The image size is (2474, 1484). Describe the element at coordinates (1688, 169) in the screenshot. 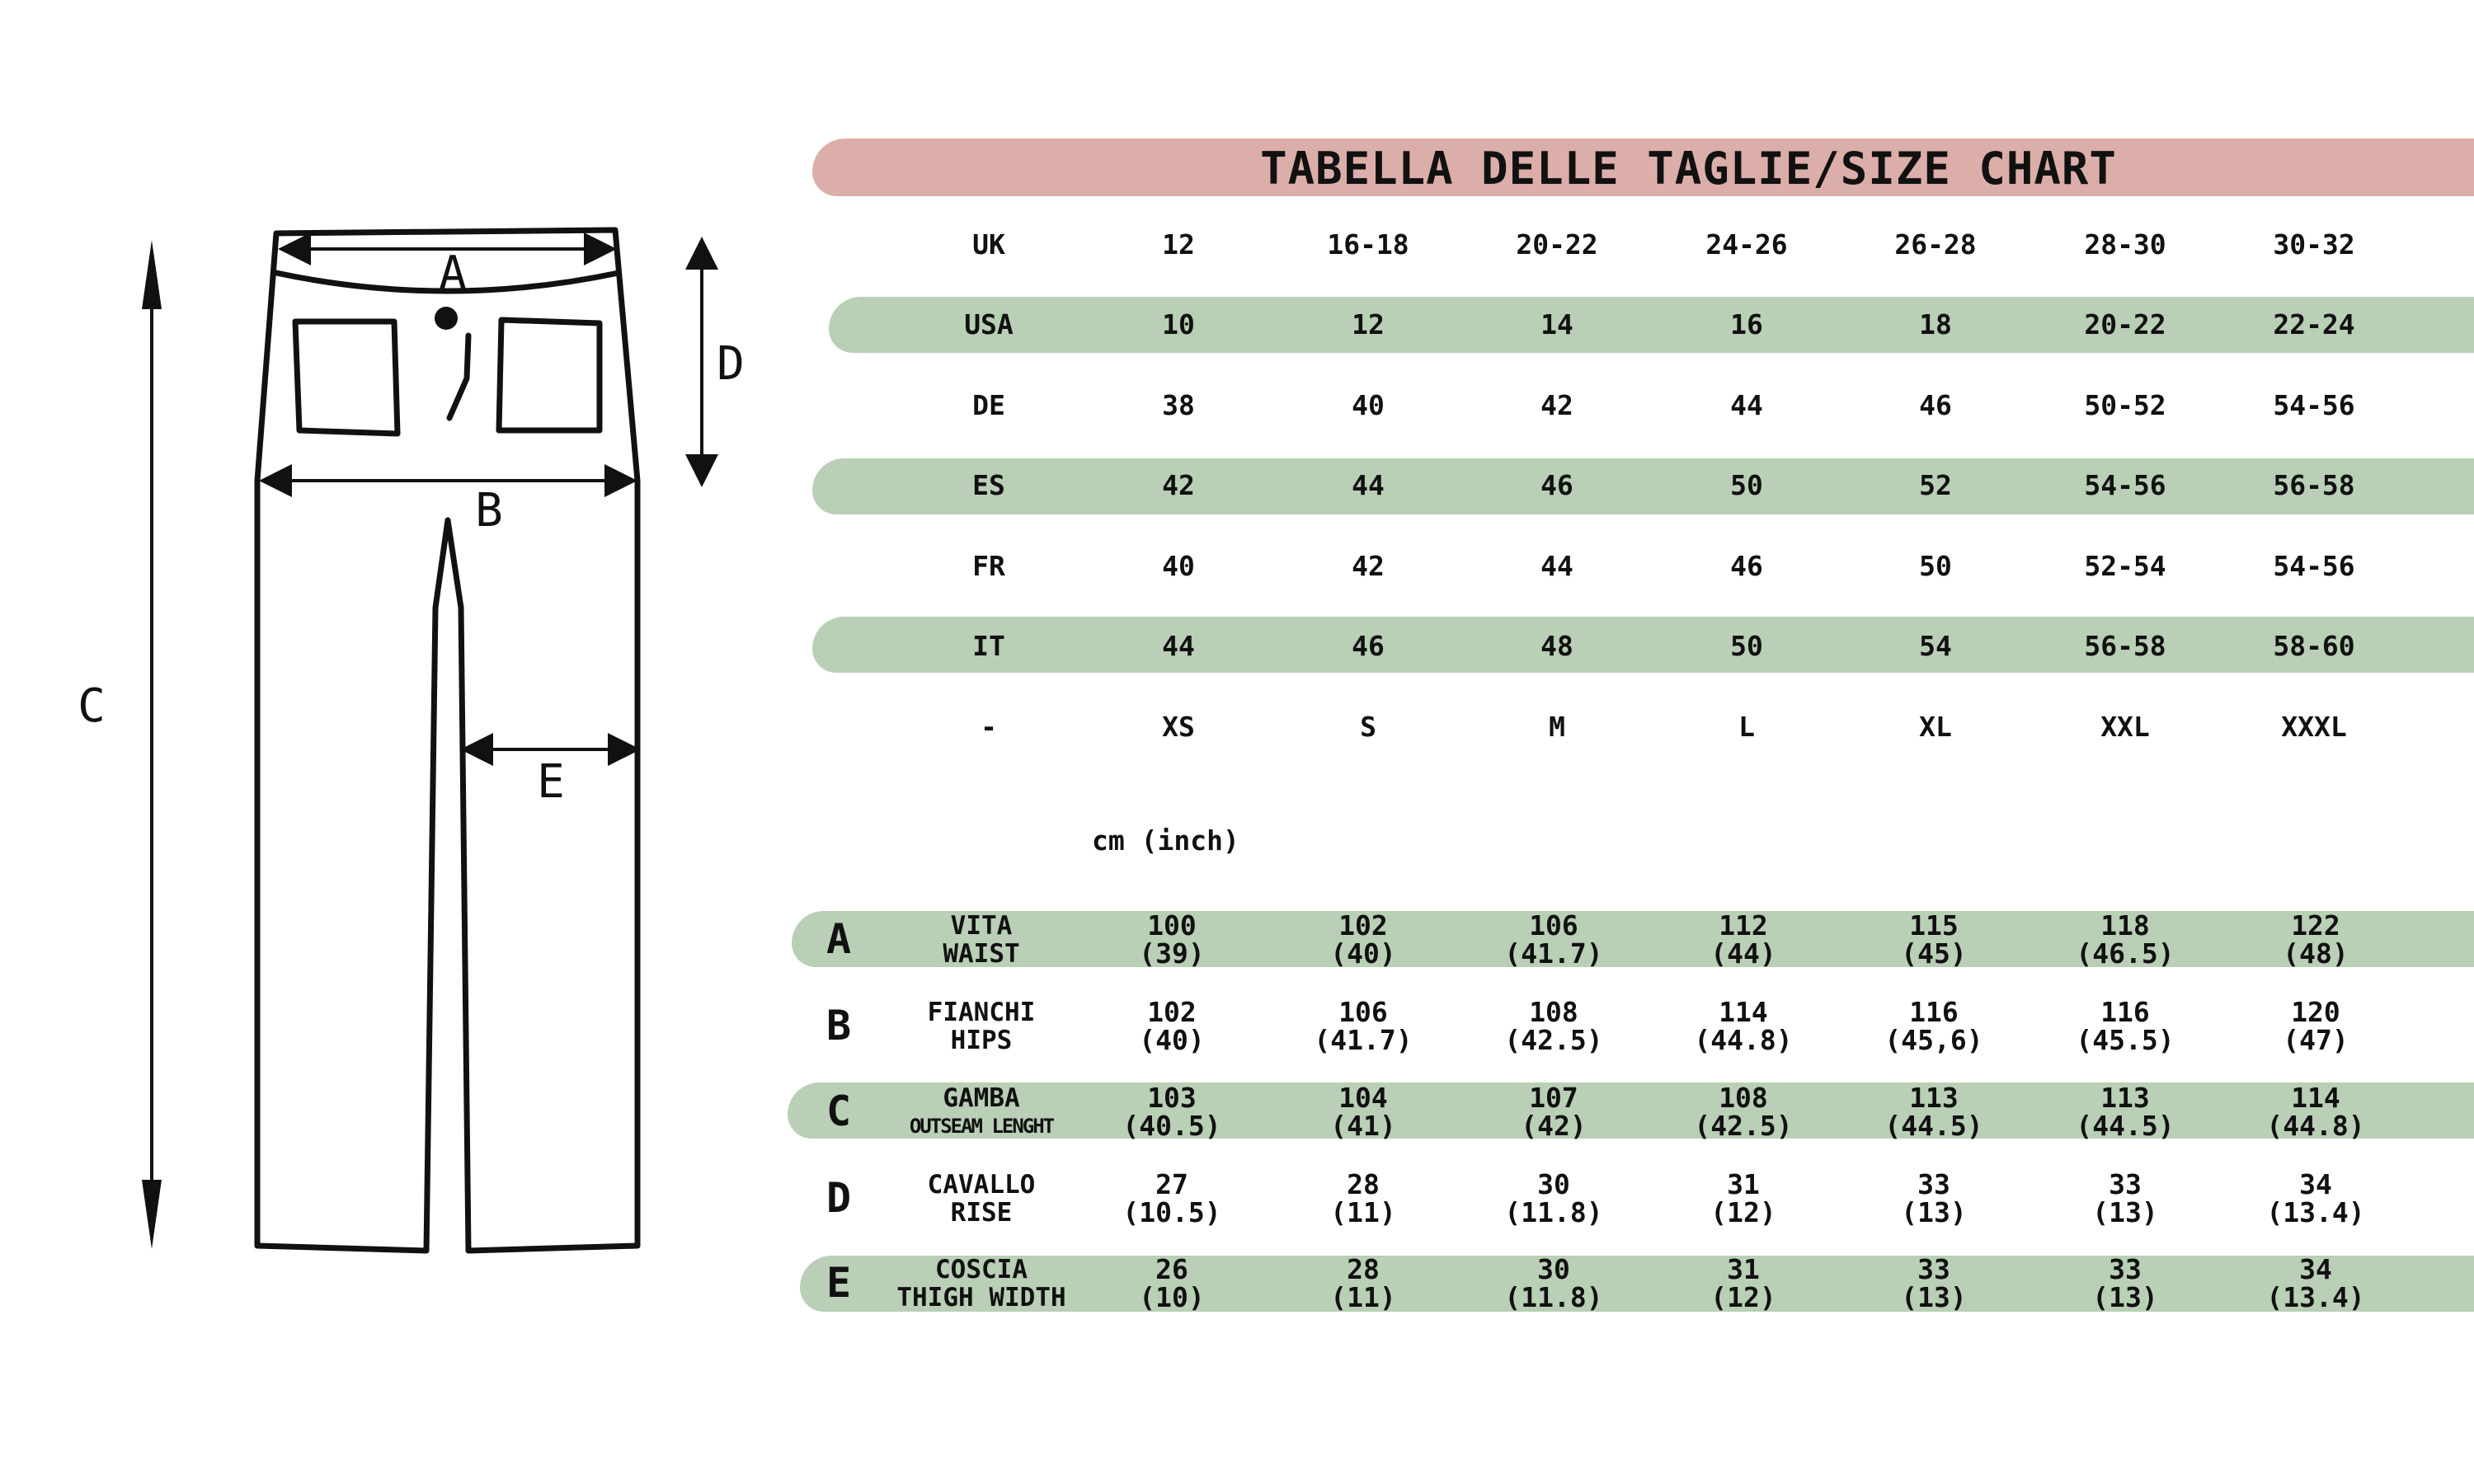

I see `page-title: TABELLA DELLE TAGLIE/SIZE CHART` at that location.